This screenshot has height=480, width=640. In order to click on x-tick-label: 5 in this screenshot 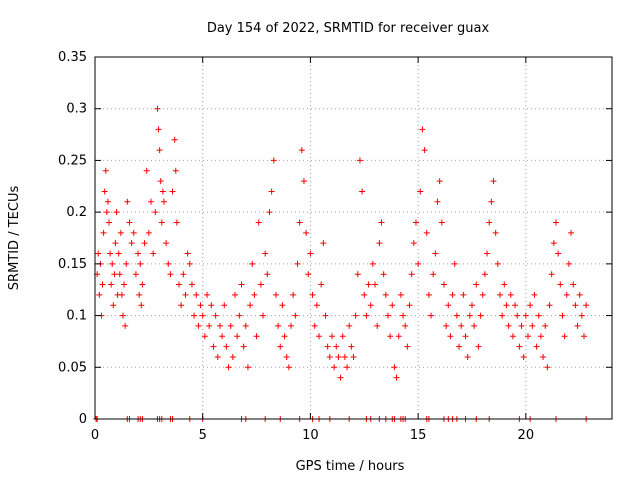, I will do `click(203, 435)`.